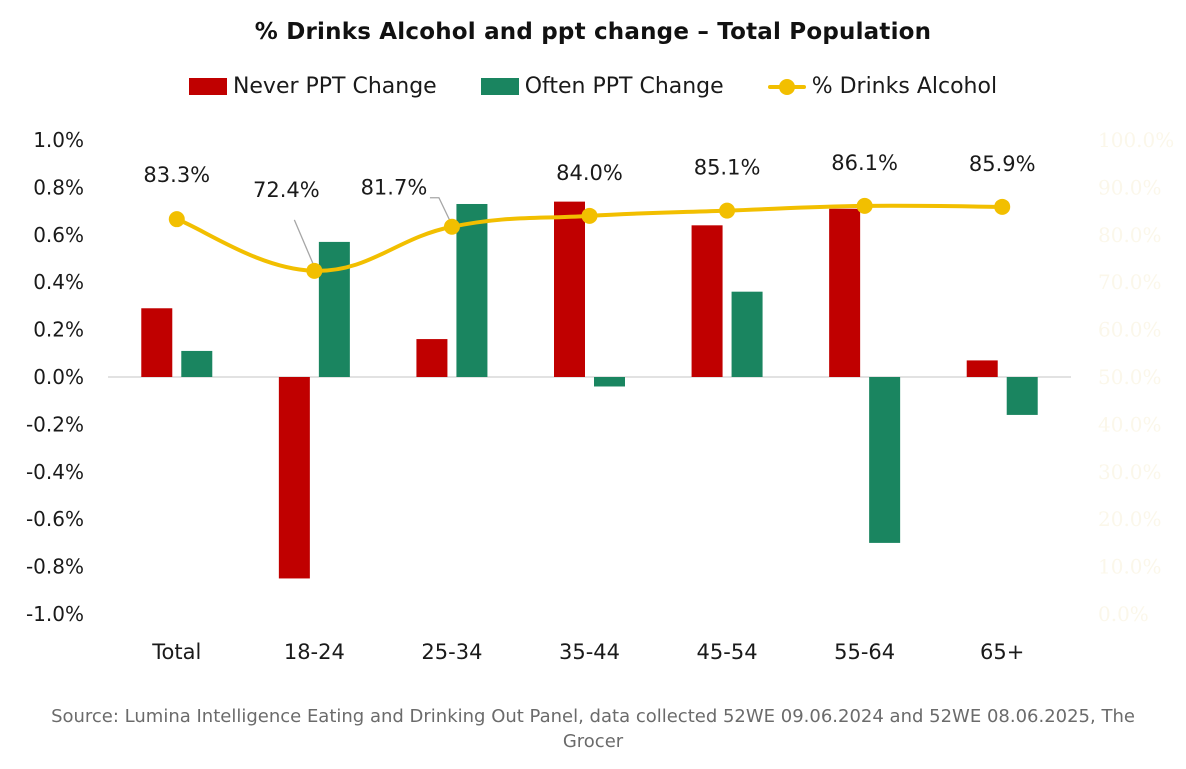  Describe the element at coordinates (58, 235) in the screenshot. I see `y-tick-label: 0.6%` at that location.